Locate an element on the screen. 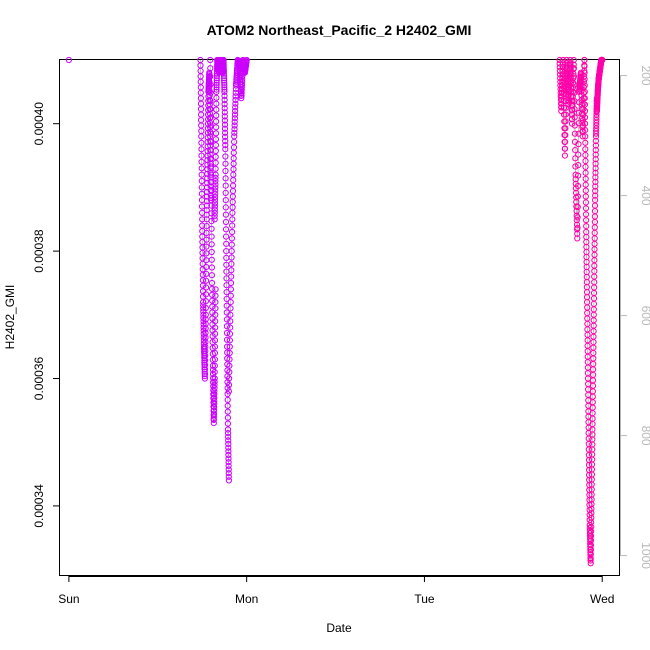 This screenshot has height=650, width=650. y-right-tick-label: 800 is located at coordinates (644, 436).